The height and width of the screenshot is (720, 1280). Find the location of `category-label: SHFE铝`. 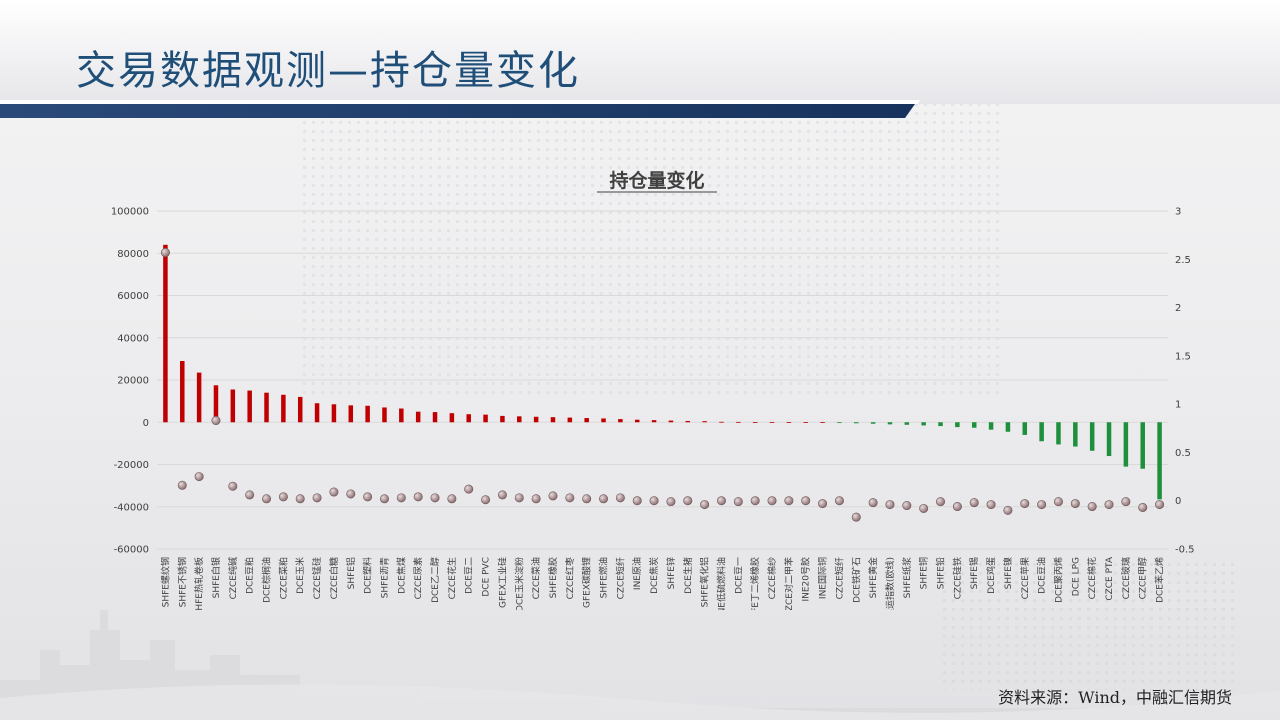

category-label: SHFE铝 is located at coordinates (351, 573).